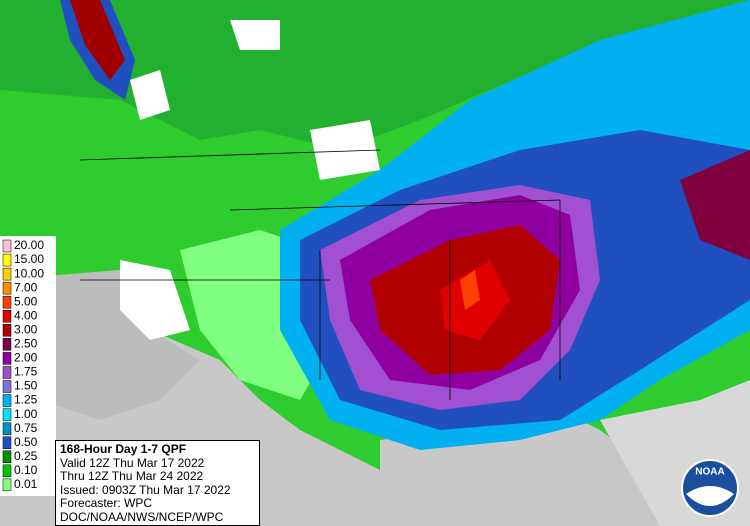 The height and width of the screenshot is (526, 750). What do you see at coordinates (132, 476) in the screenshot?
I see `info-line: Thru 12Z Thu Mar 24 2022` at bounding box center [132, 476].